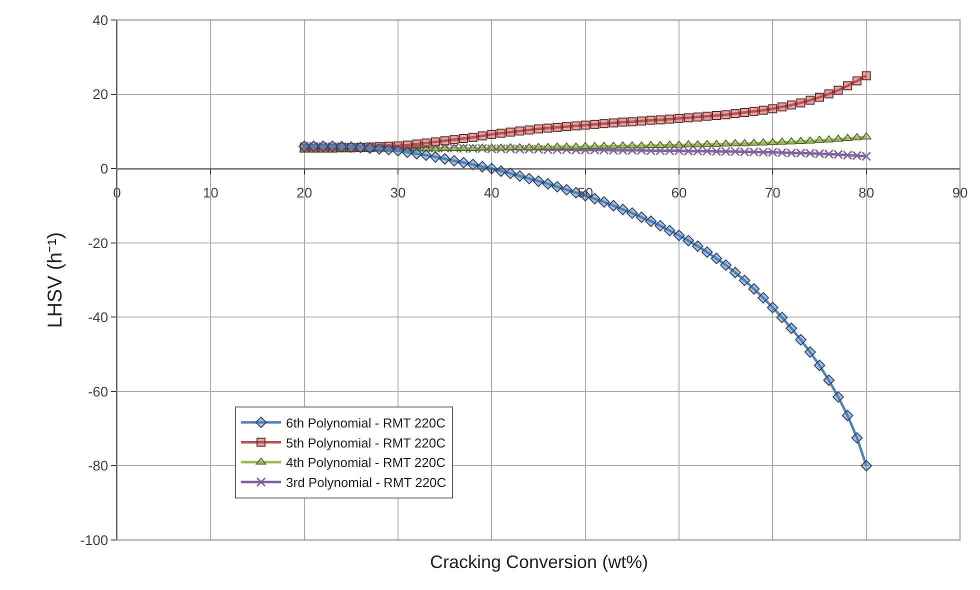 The height and width of the screenshot is (590, 980). I want to click on legend-label: 4th Polynomial - RMT 220C, so click(366, 462).